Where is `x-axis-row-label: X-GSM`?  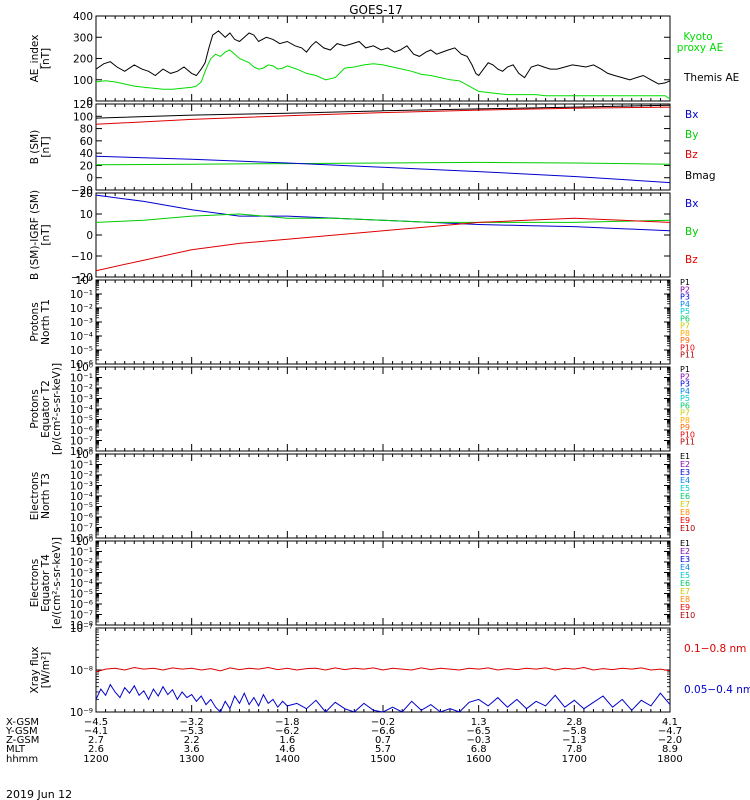 x-axis-row-label: X-GSM is located at coordinates (22, 722).